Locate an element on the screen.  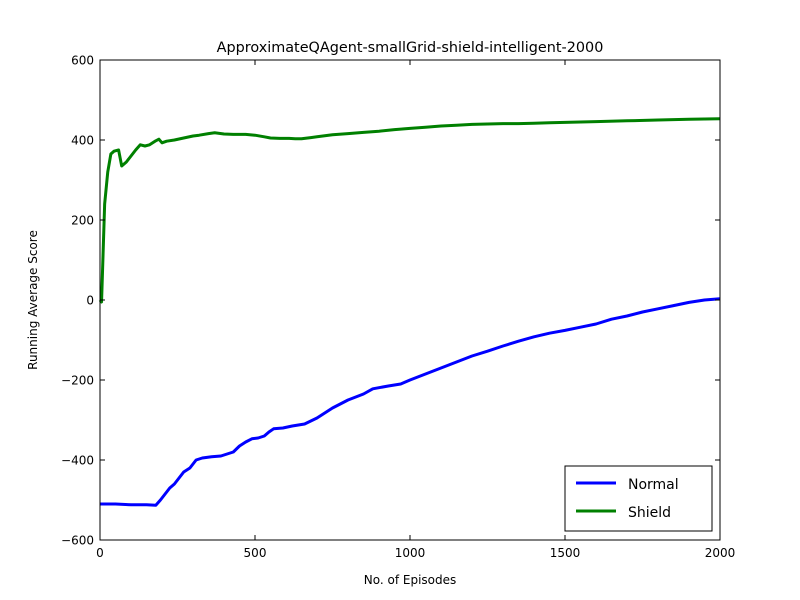
x-tick-label: 500 is located at coordinates (255, 553).